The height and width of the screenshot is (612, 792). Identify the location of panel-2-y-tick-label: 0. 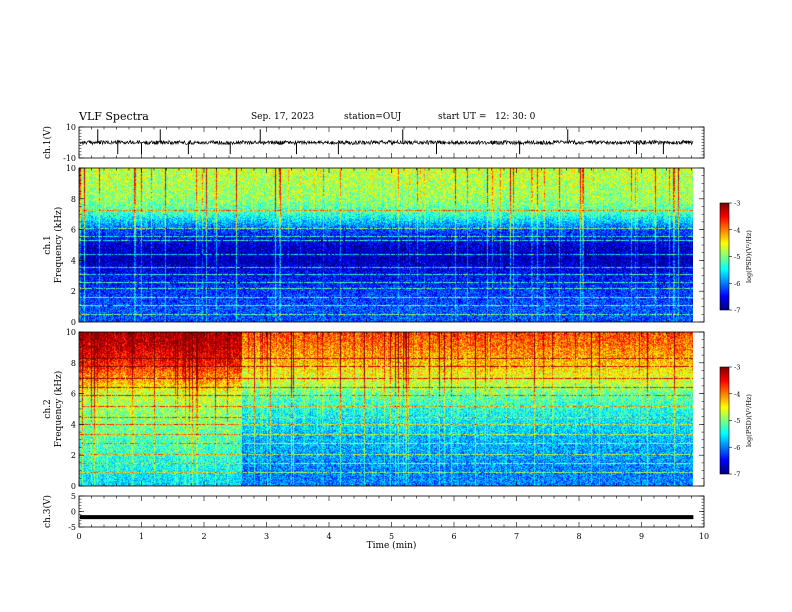
(73, 322).